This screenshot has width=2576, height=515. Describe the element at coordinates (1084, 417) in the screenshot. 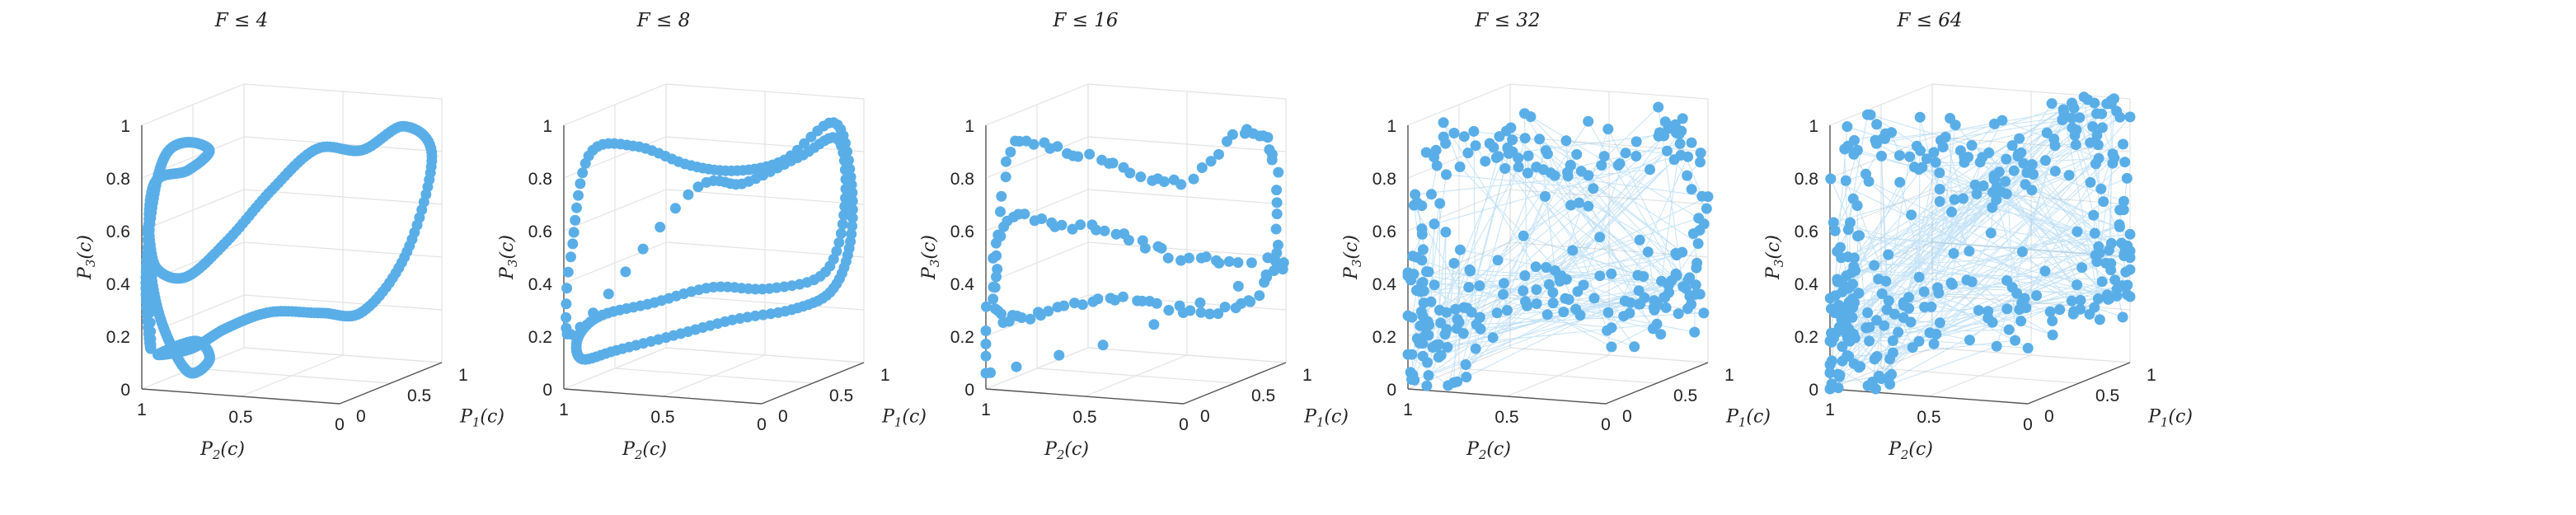

I see `x-tick-label: 0.5` at that location.